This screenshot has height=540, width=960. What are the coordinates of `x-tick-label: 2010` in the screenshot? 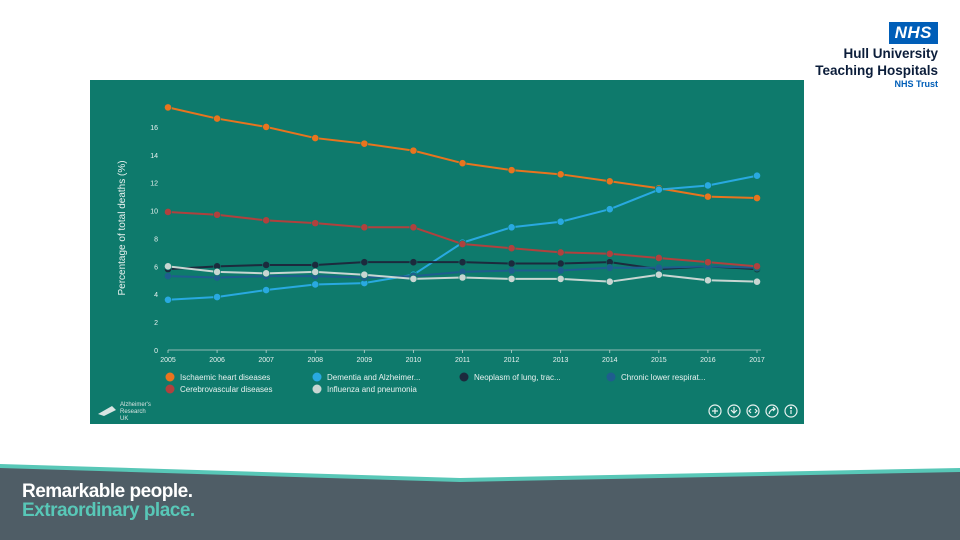 It's located at (414, 360).